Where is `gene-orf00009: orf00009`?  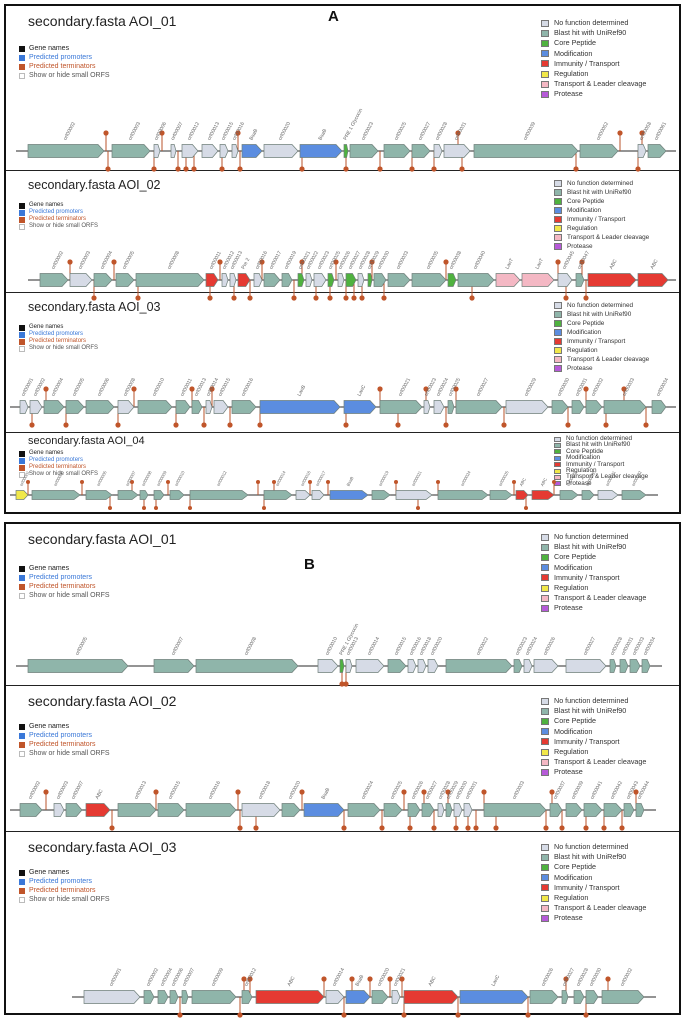
gene-orf00009: orf00009 is located at coordinates (214, 985).